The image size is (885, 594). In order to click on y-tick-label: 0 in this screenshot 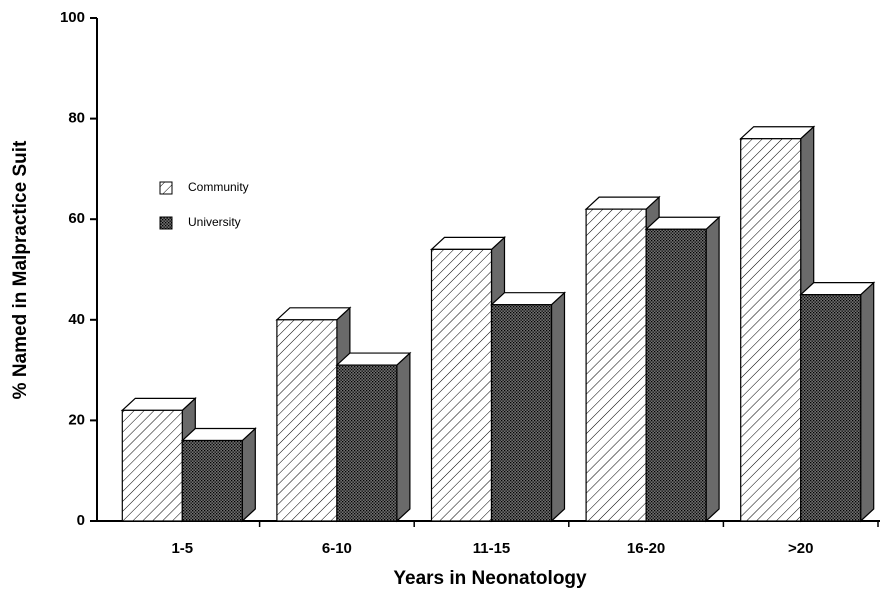, I will do `click(81, 520)`.